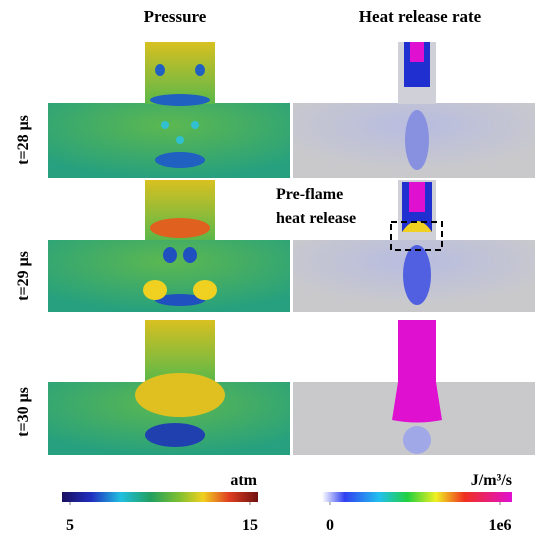 Image resolution: width=550 pixels, height=545 pixels. What do you see at coordinates (309, 194) in the screenshot?
I see `annotation: Pre-flame` at bounding box center [309, 194].